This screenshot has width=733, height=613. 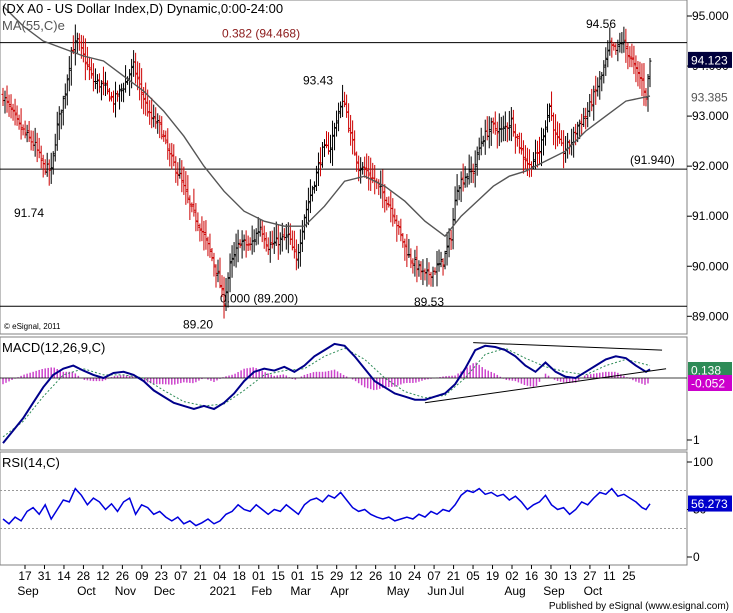 I want to click on price-tick-label: 90.000, so click(x=710, y=266).